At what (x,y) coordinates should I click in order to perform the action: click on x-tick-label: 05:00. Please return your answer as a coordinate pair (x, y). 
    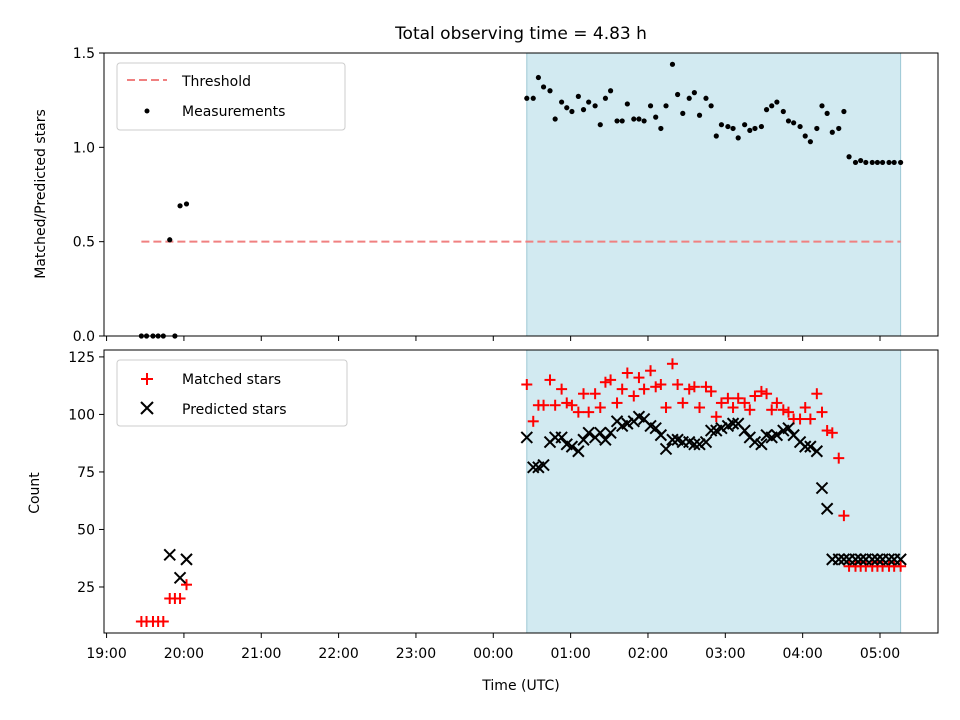
    Looking at the image, I should click on (880, 654).